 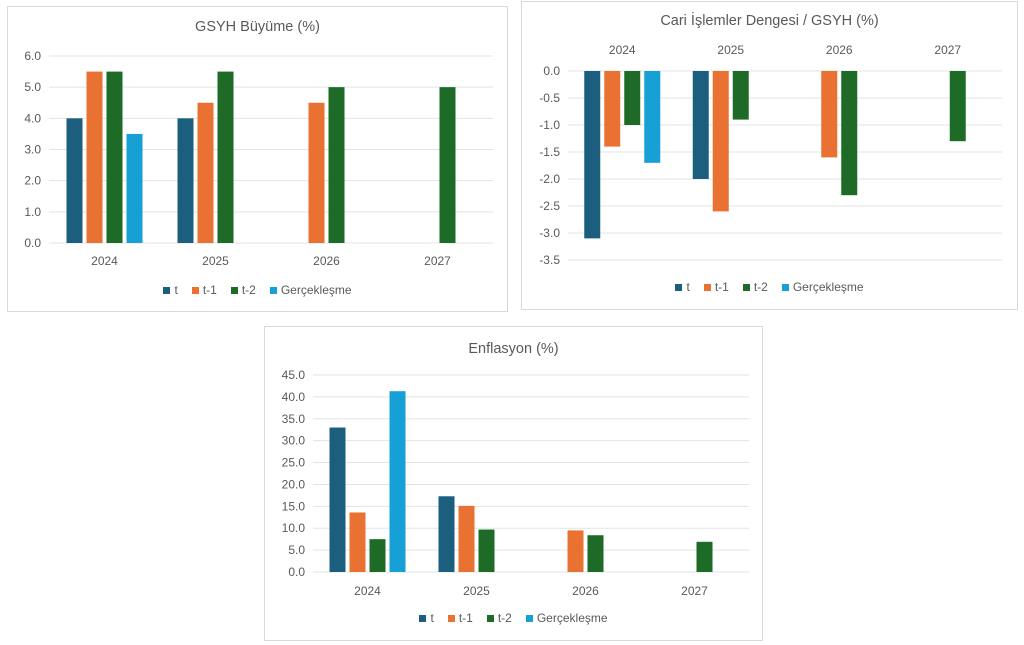 I want to click on y-tick-label: -1.0, so click(x=549, y=125).